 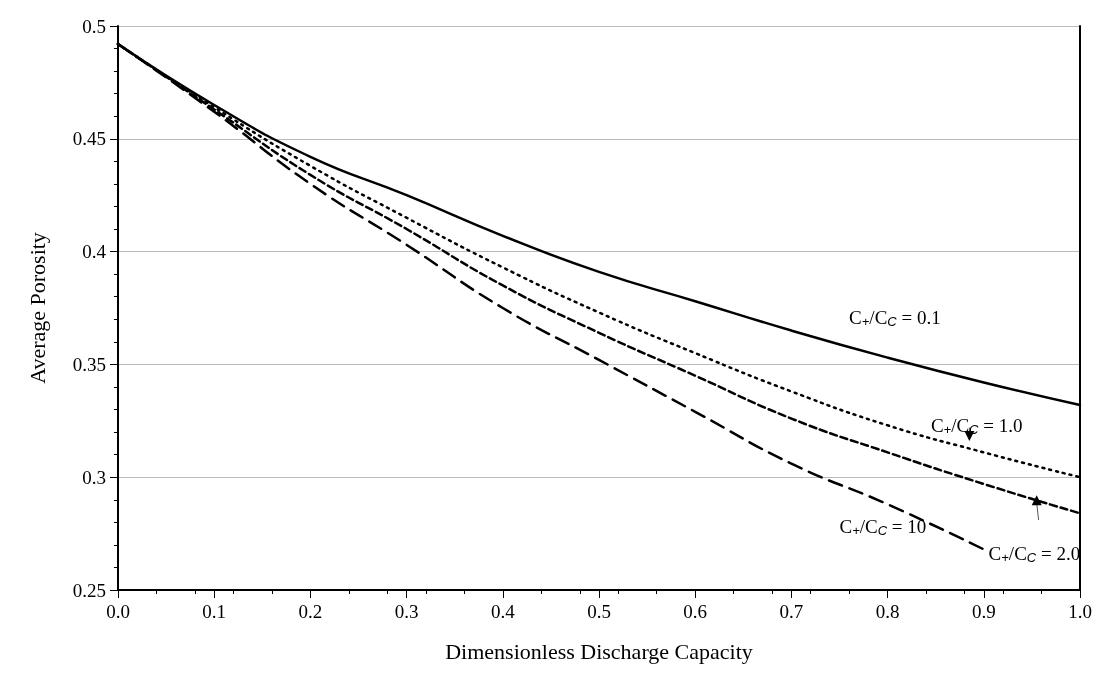 What do you see at coordinates (37, 308) in the screenshot?
I see `y-axis-title: Average Porosity` at bounding box center [37, 308].